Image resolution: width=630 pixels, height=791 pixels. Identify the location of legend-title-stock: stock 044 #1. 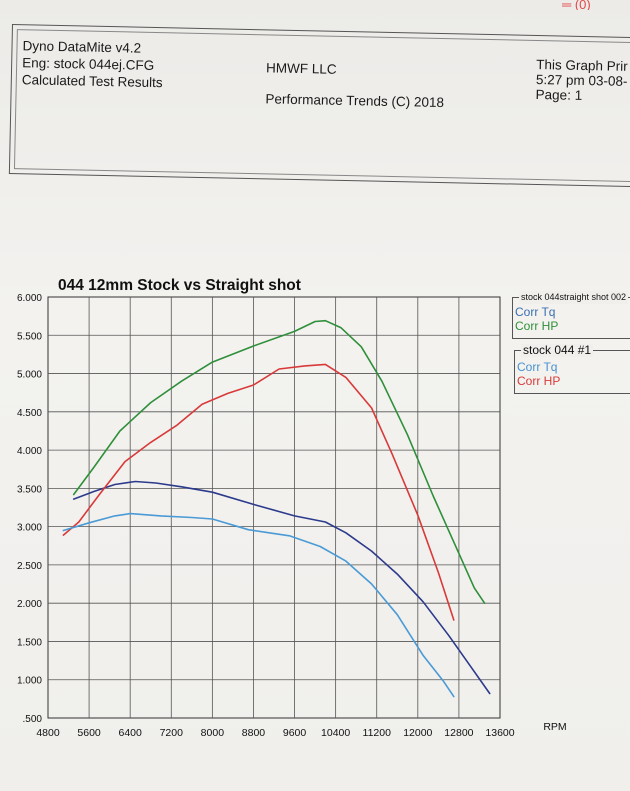
(557, 350).